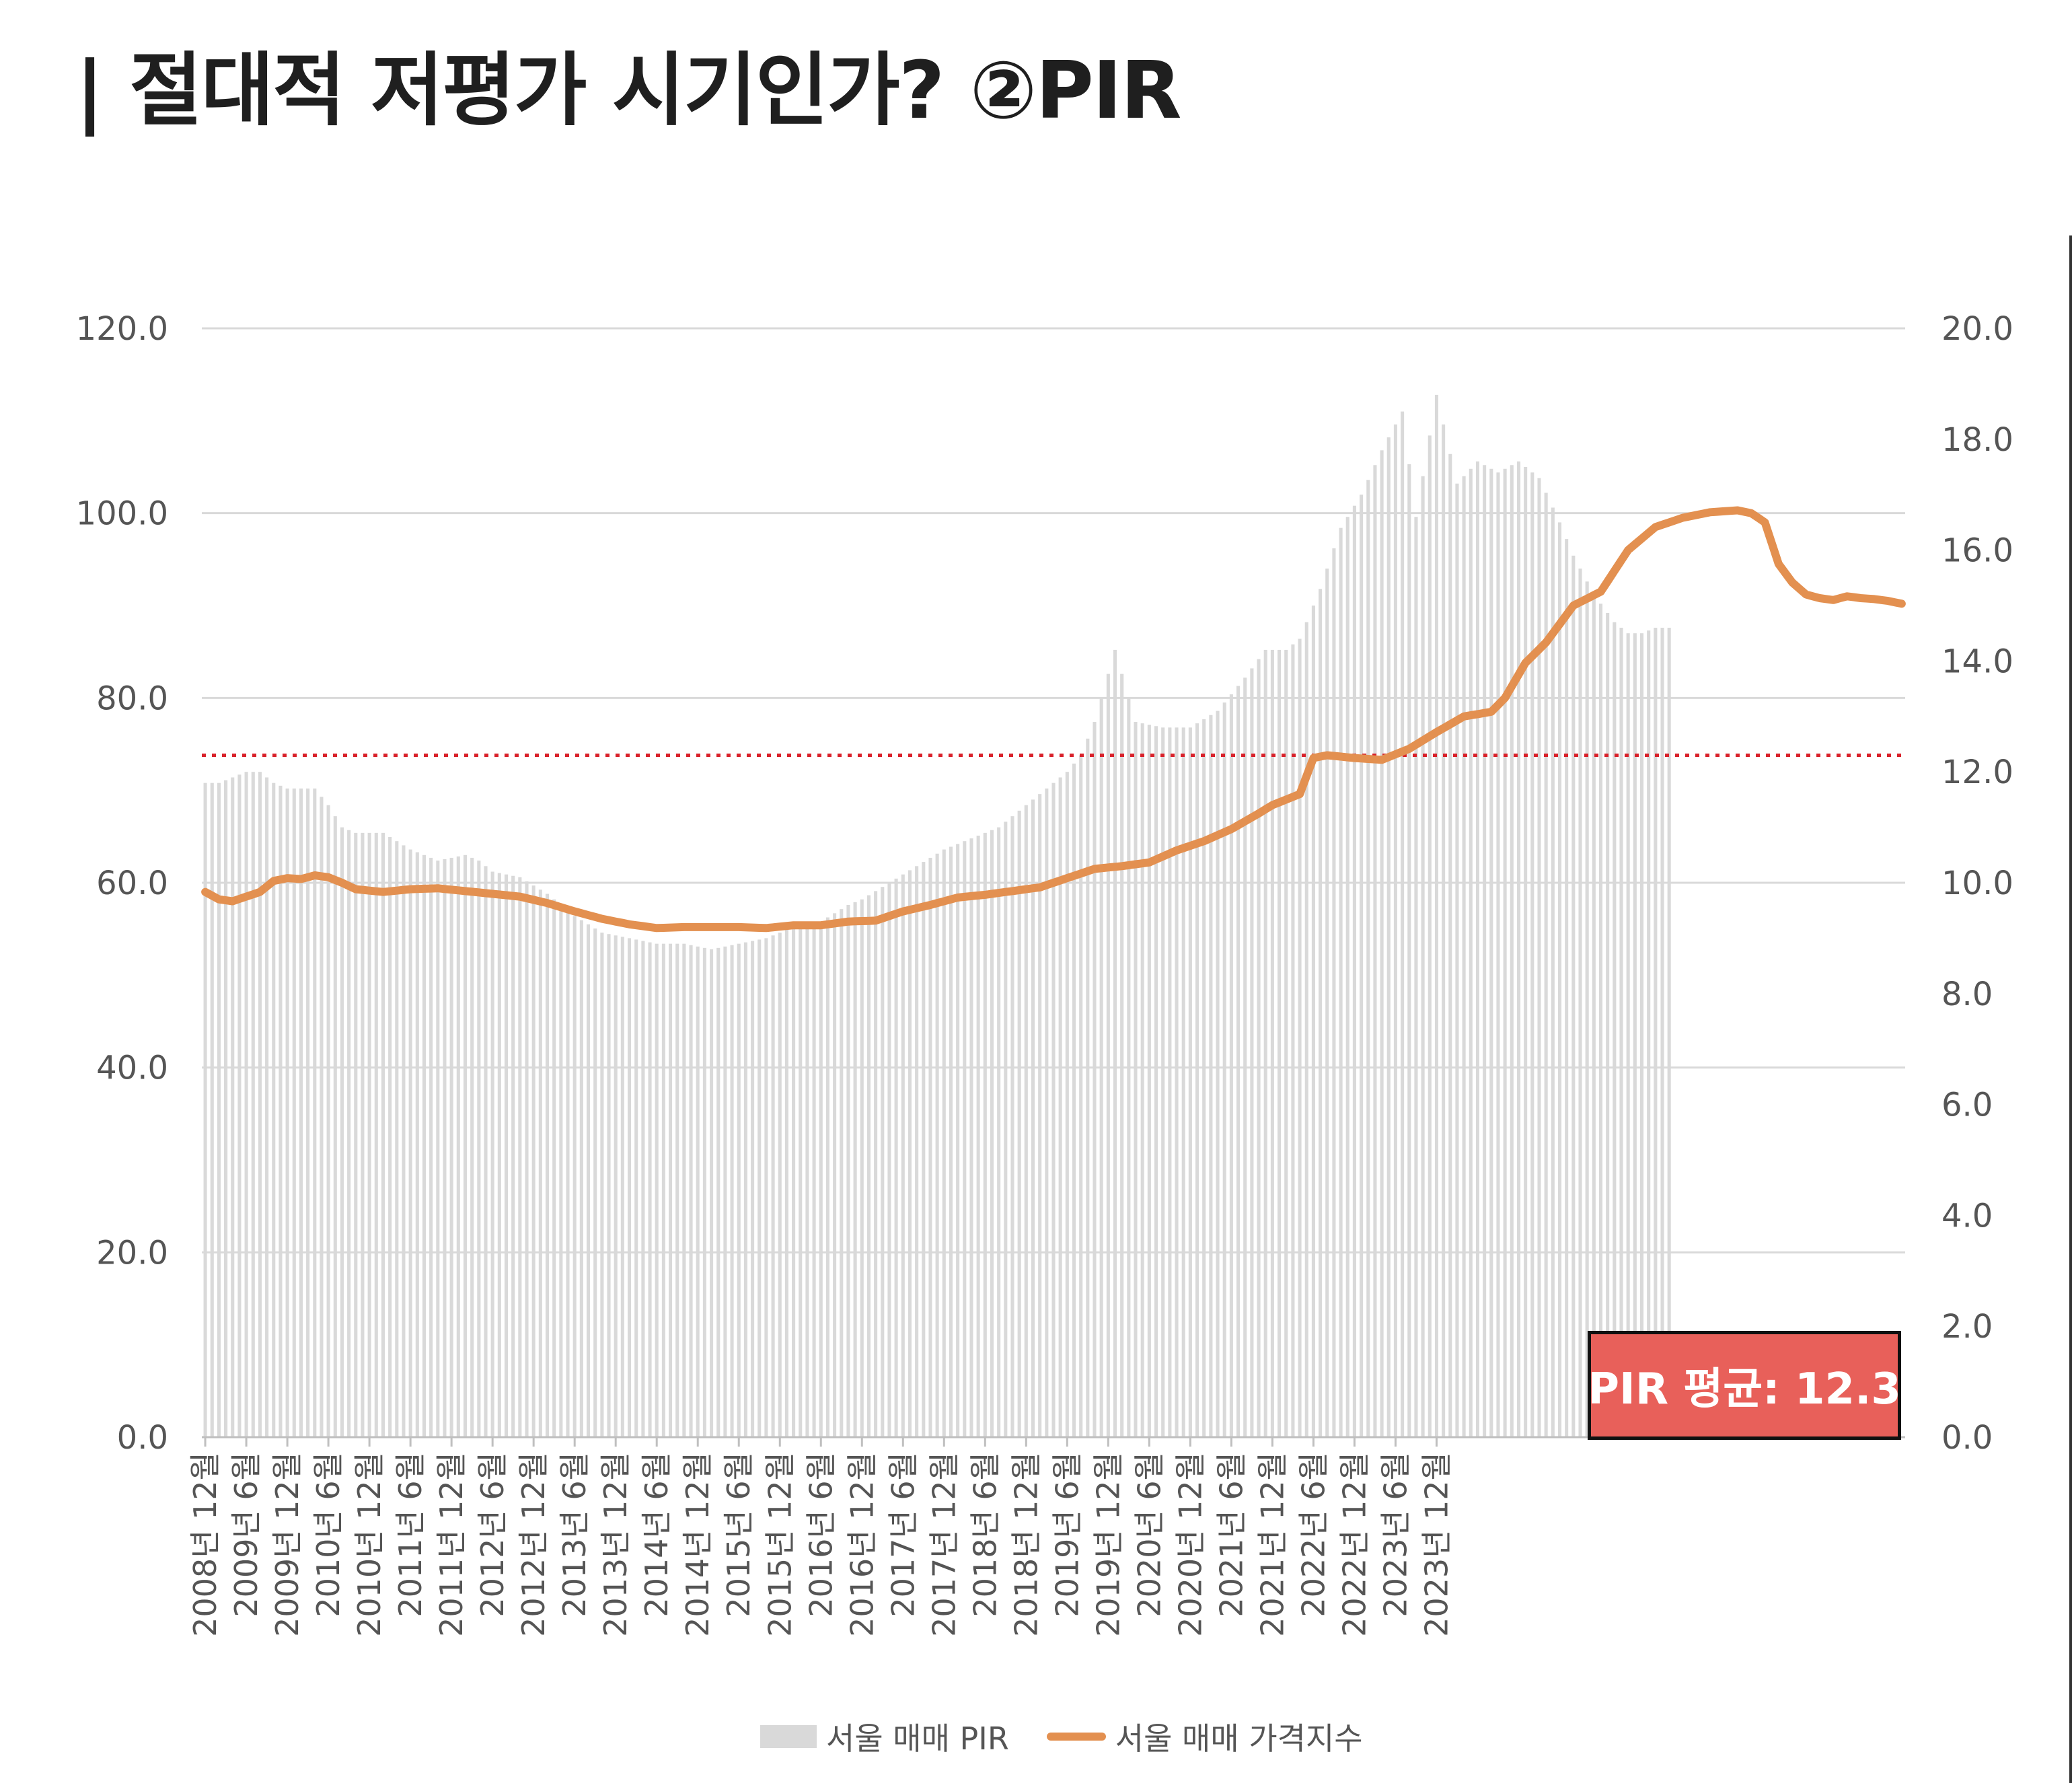  I want to click on x-axis-tick-label: 2020년 6월, so click(1149, 1534).